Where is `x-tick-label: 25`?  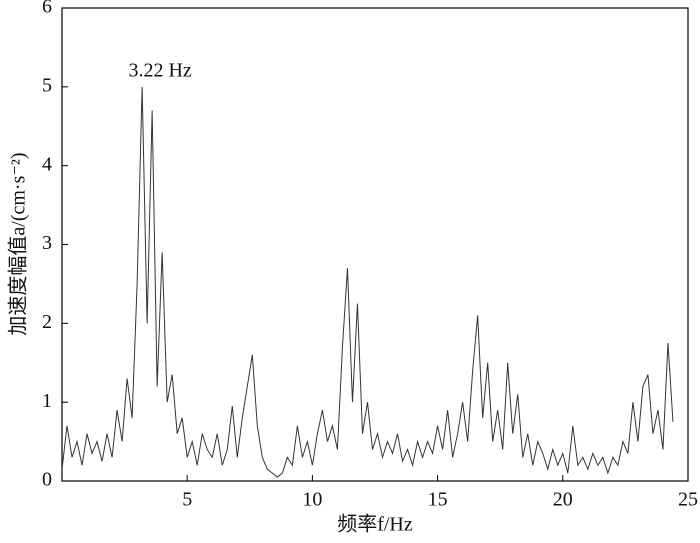
x-tick-label: 25 is located at coordinates (688, 500).